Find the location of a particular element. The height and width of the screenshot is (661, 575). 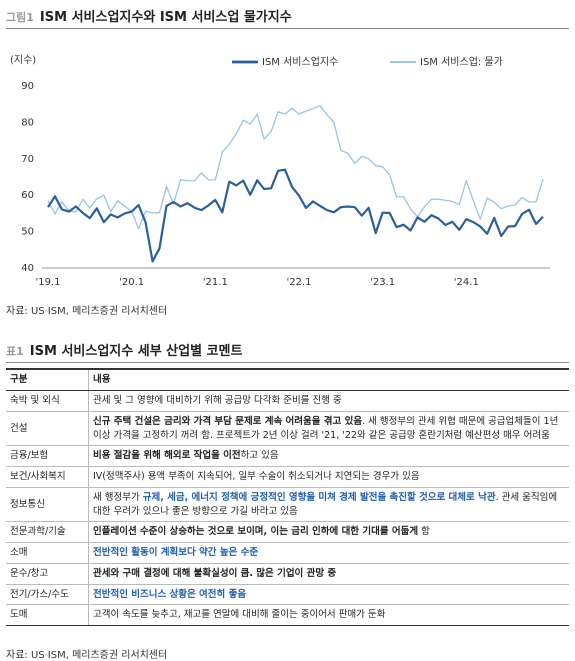

content-text: 전반적인 활동이 계획보다 약간 높은 수준 is located at coordinates (176, 553).